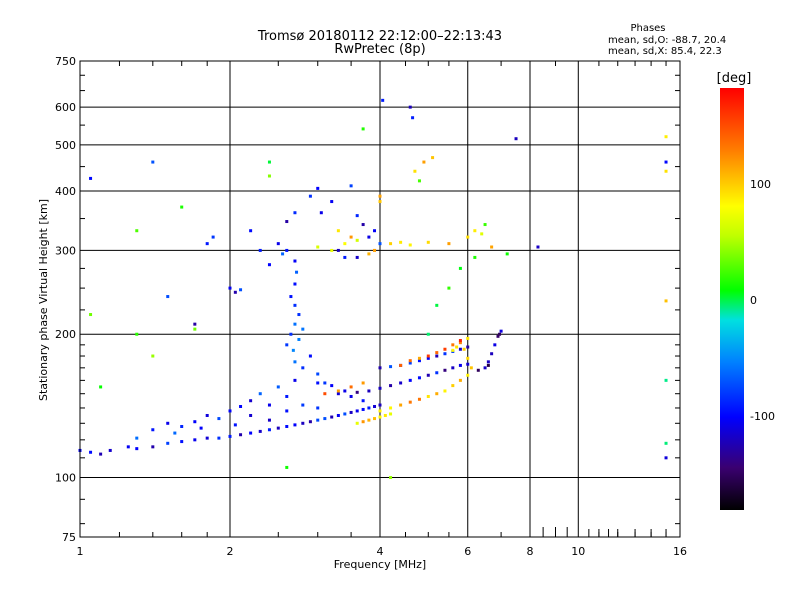 This screenshot has width=800, height=600. I want to click on chart-title: Tromsø 20180112 22:12:00–22:13:43, so click(379, 36).